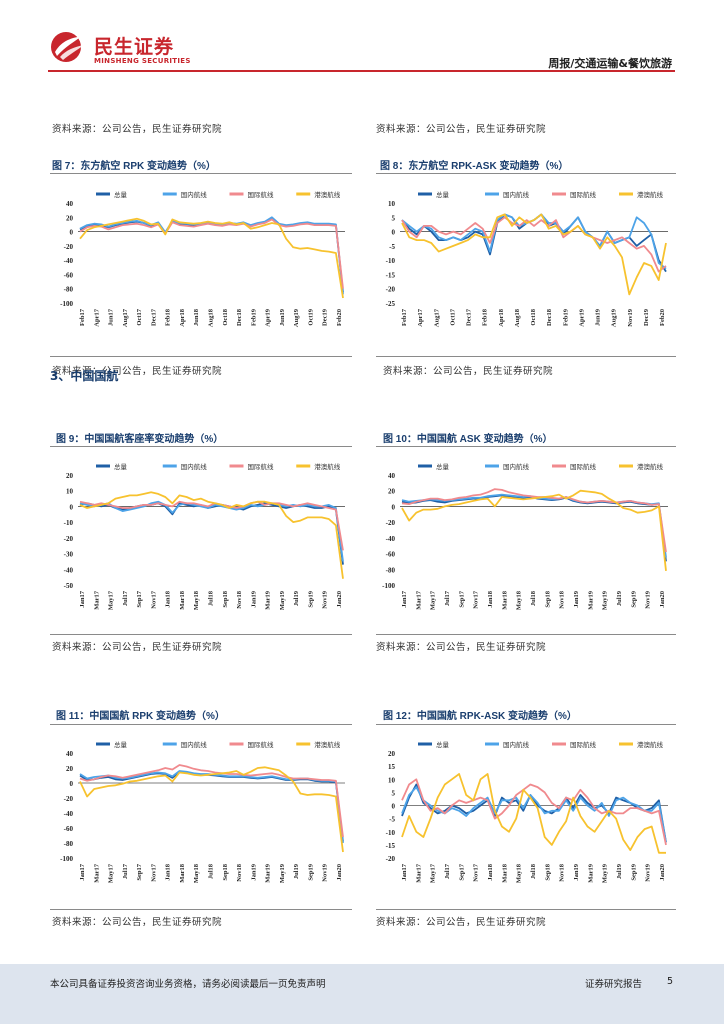 This screenshot has width=724, height=1024. Describe the element at coordinates (391, 570) in the screenshot. I see `y-tick-label: -80` at that location.